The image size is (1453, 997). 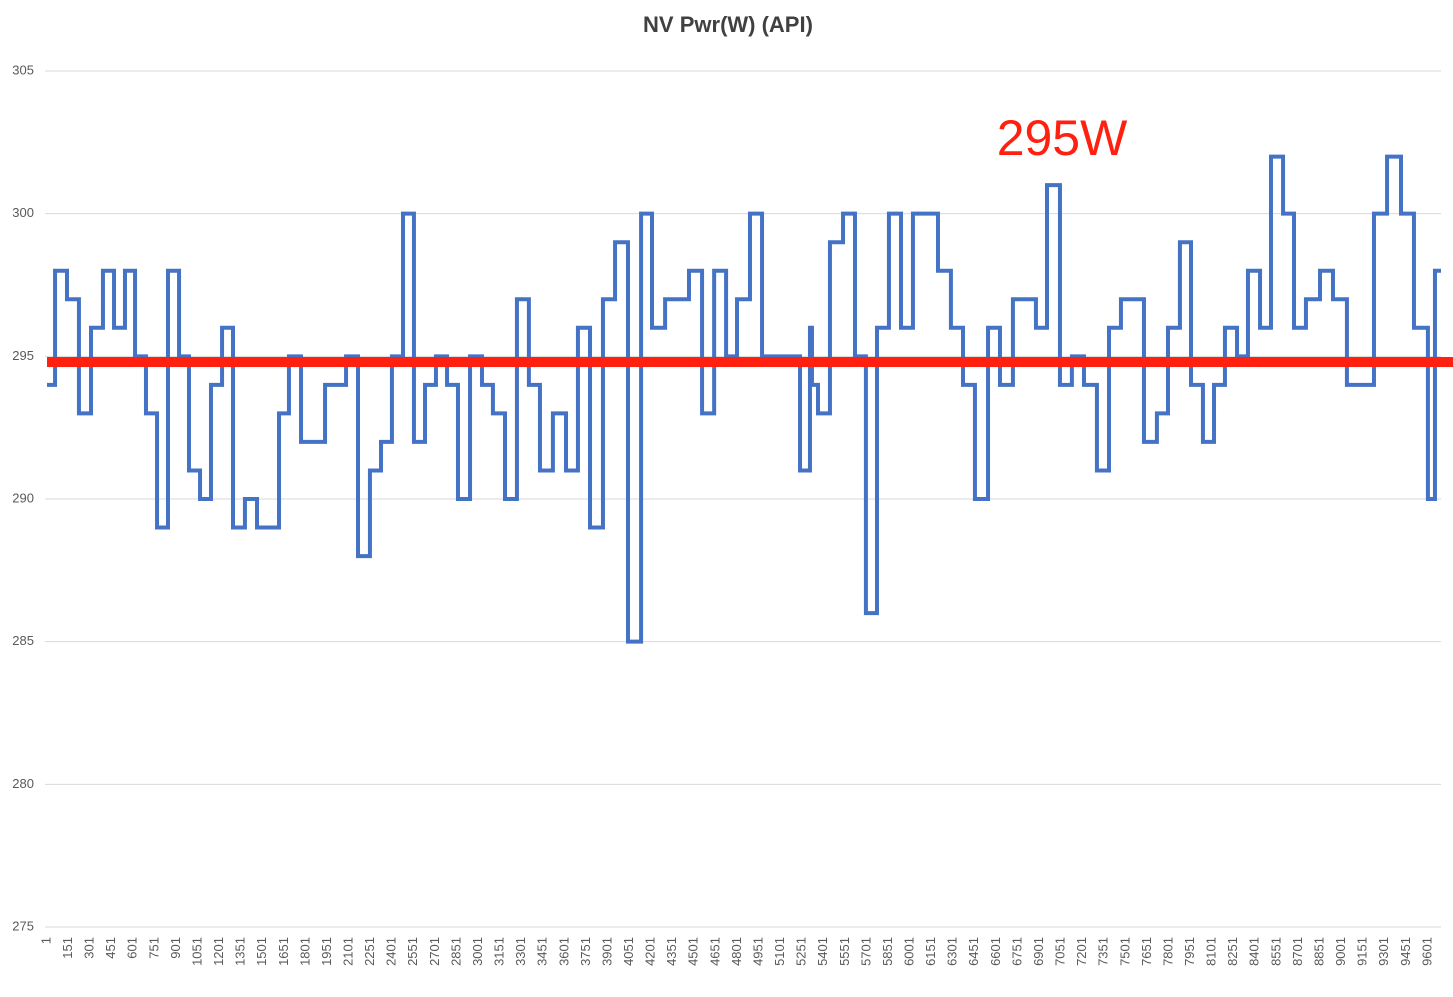 What do you see at coordinates (1211, 951) in the screenshot?
I see `x-tick-label: 8101` at bounding box center [1211, 951].